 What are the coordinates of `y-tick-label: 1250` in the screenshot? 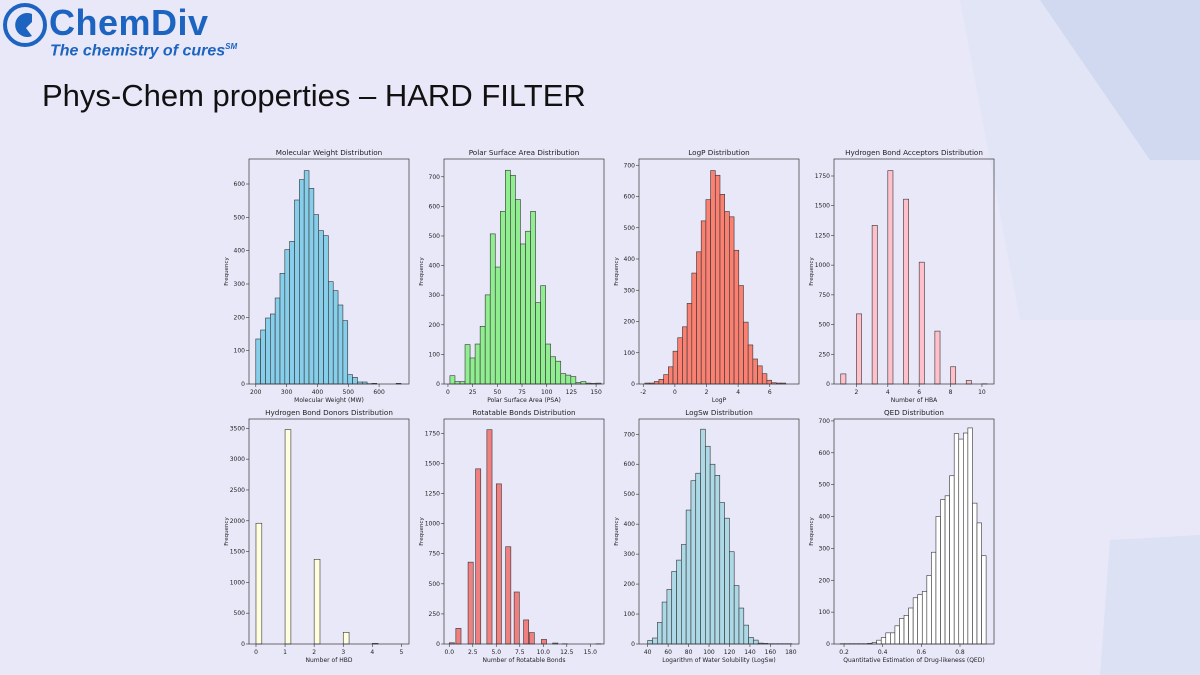 It's located at (432, 494).